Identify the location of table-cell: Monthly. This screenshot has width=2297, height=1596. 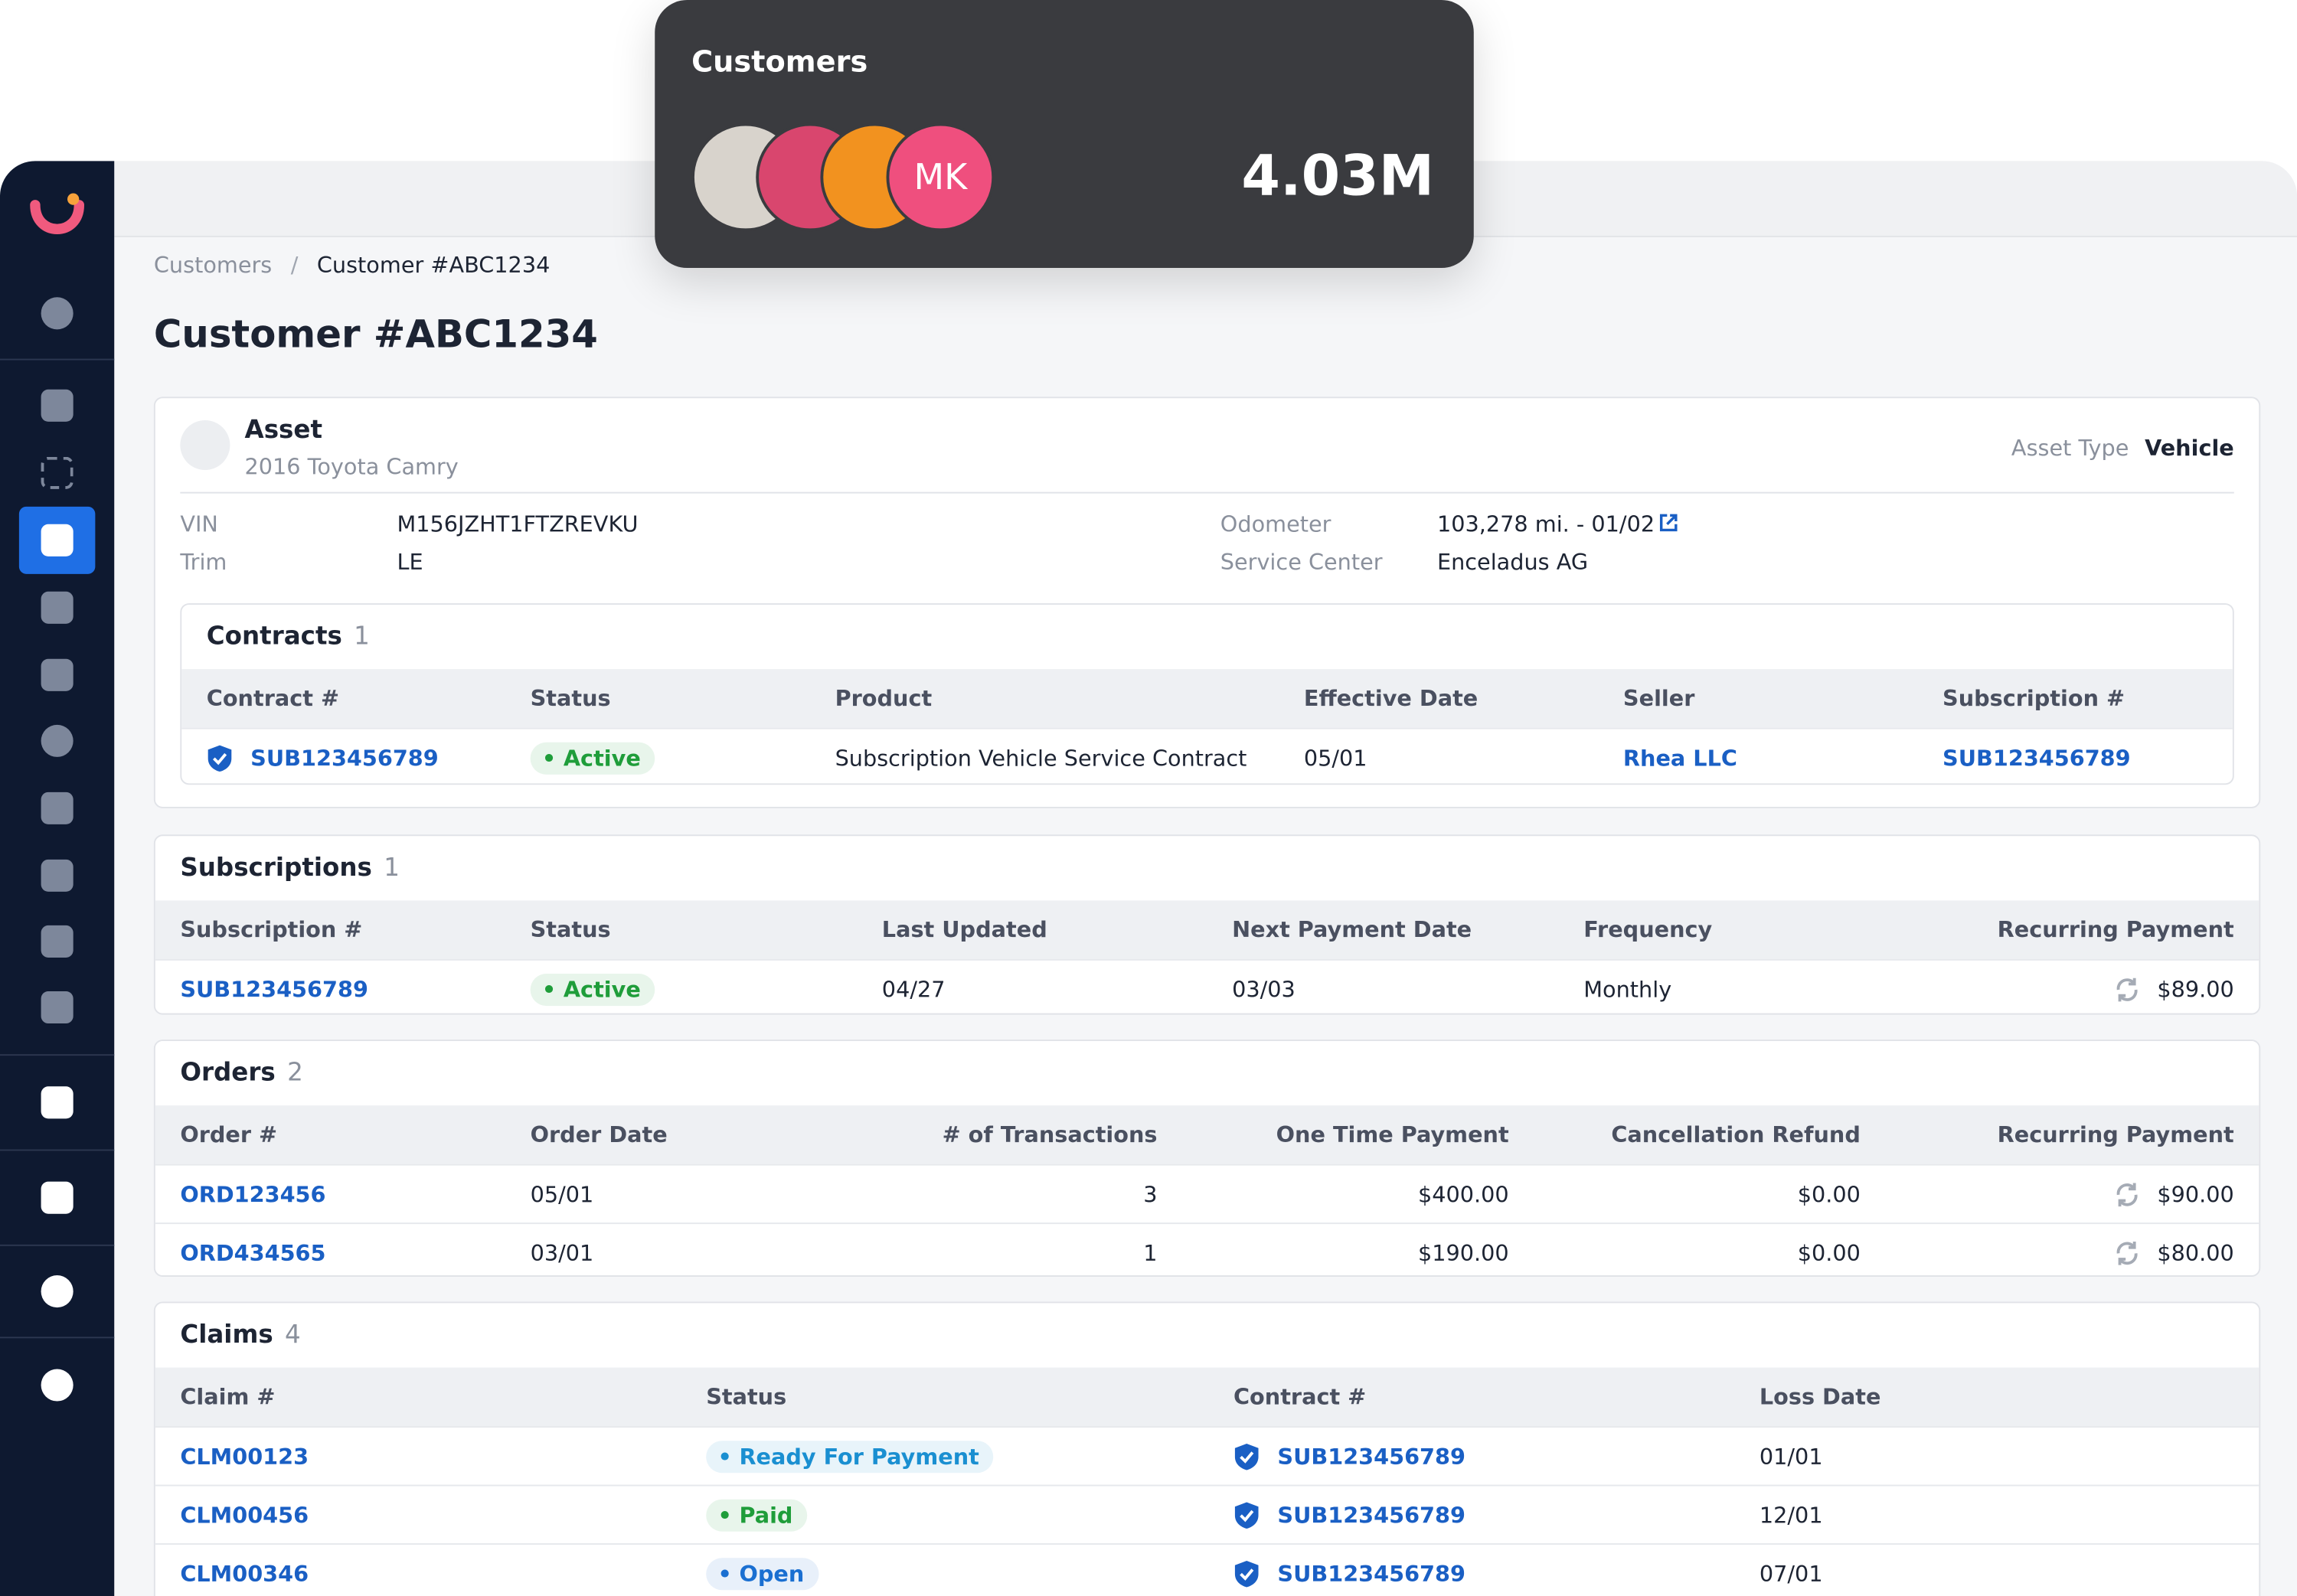
(1734, 989).